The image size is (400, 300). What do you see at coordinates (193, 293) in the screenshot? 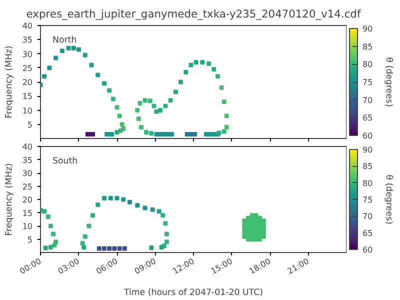
I see `x-axis-title: Time (hours of 2047-01-20 UTC)` at bounding box center [193, 293].